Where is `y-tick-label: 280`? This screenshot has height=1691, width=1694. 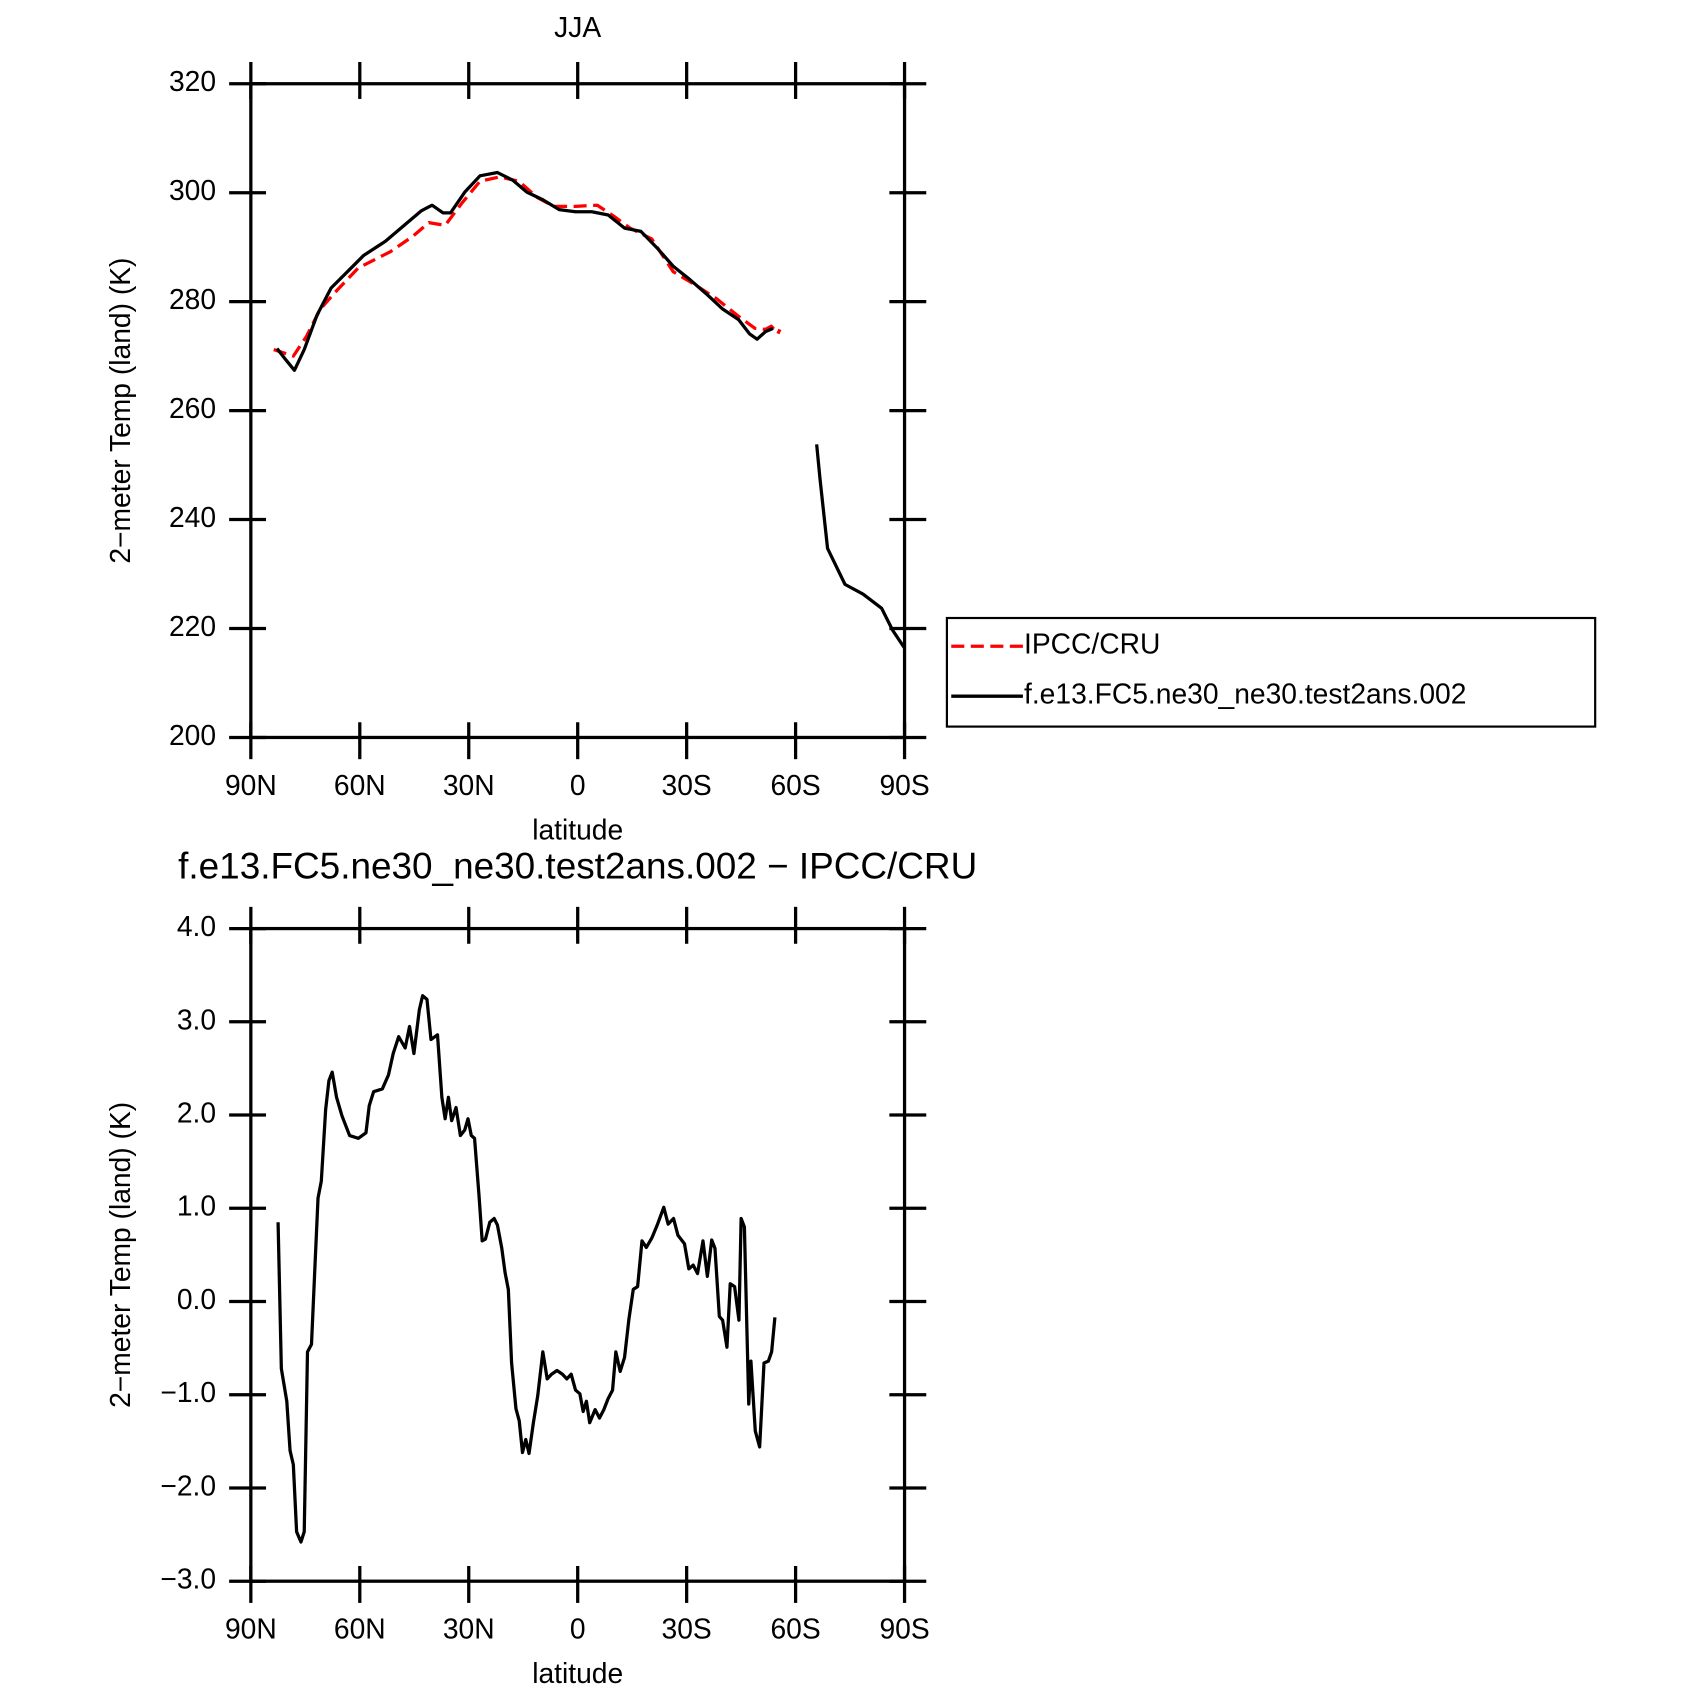
y-tick-label: 280 is located at coordinates (192, 299).